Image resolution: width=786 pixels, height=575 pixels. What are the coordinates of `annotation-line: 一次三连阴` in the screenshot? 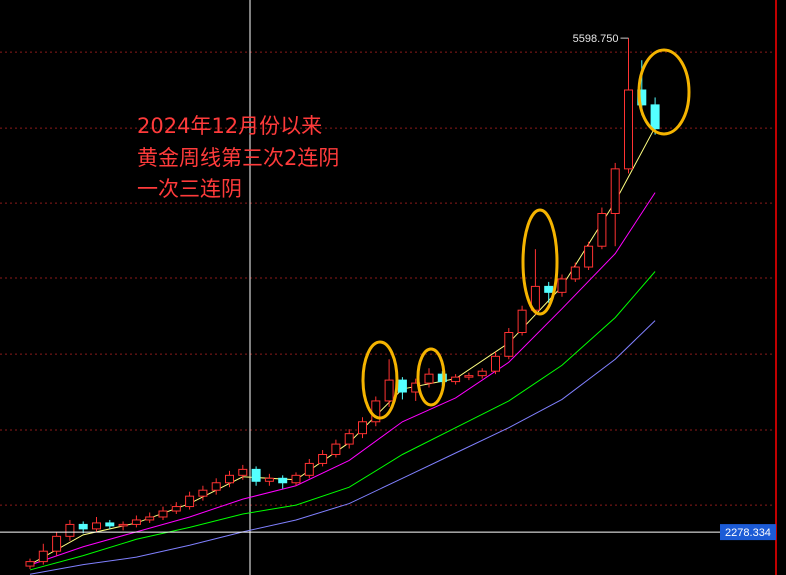 It's located at (189, 189).